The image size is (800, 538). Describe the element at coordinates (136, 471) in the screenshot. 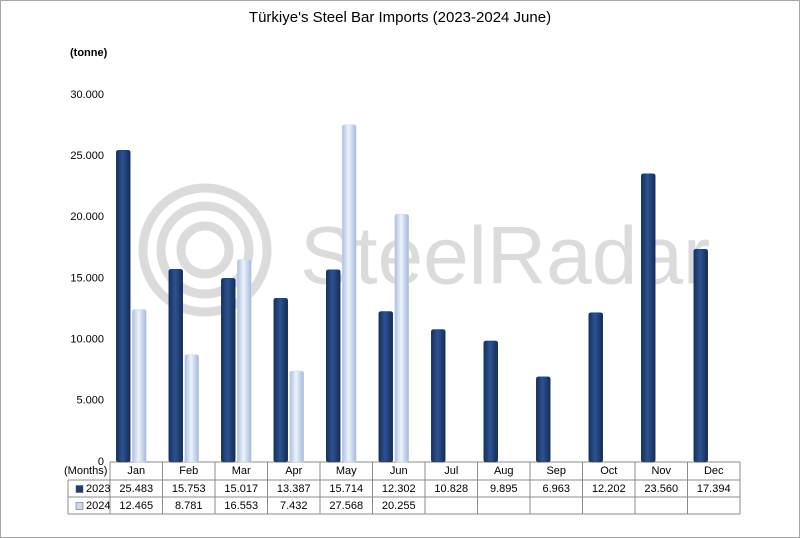

I see `x-tick-label: Jan` at that location.